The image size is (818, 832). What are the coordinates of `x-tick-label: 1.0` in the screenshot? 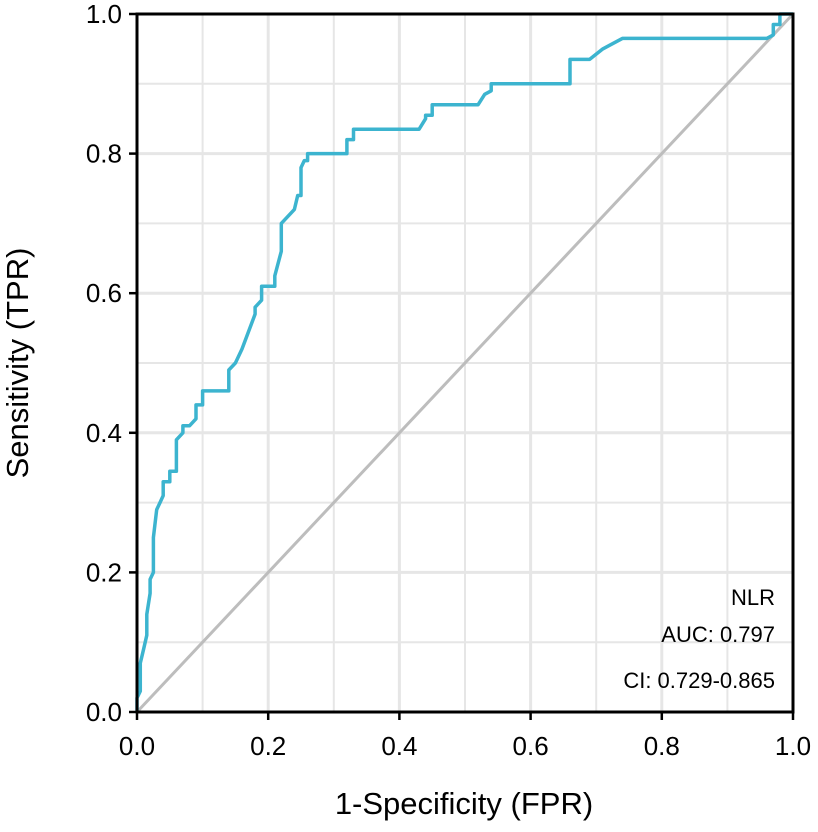 It's located at (793, 746).